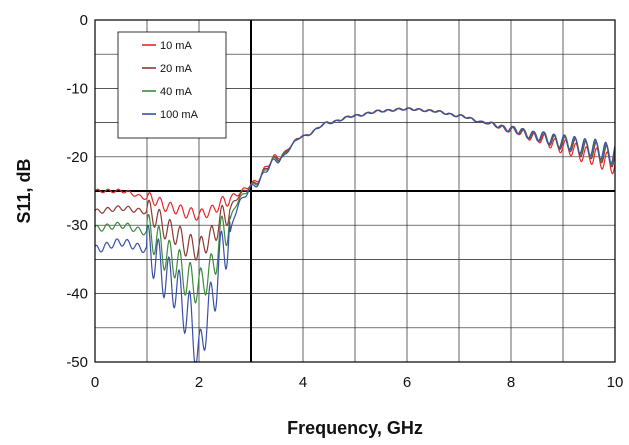 This screenshot has height=445, width=629. What do you see at coordinates (355, 428) in the screenshot?
I see `x-axis-label: Frequency, GHz` at bounding box center [355, 428].